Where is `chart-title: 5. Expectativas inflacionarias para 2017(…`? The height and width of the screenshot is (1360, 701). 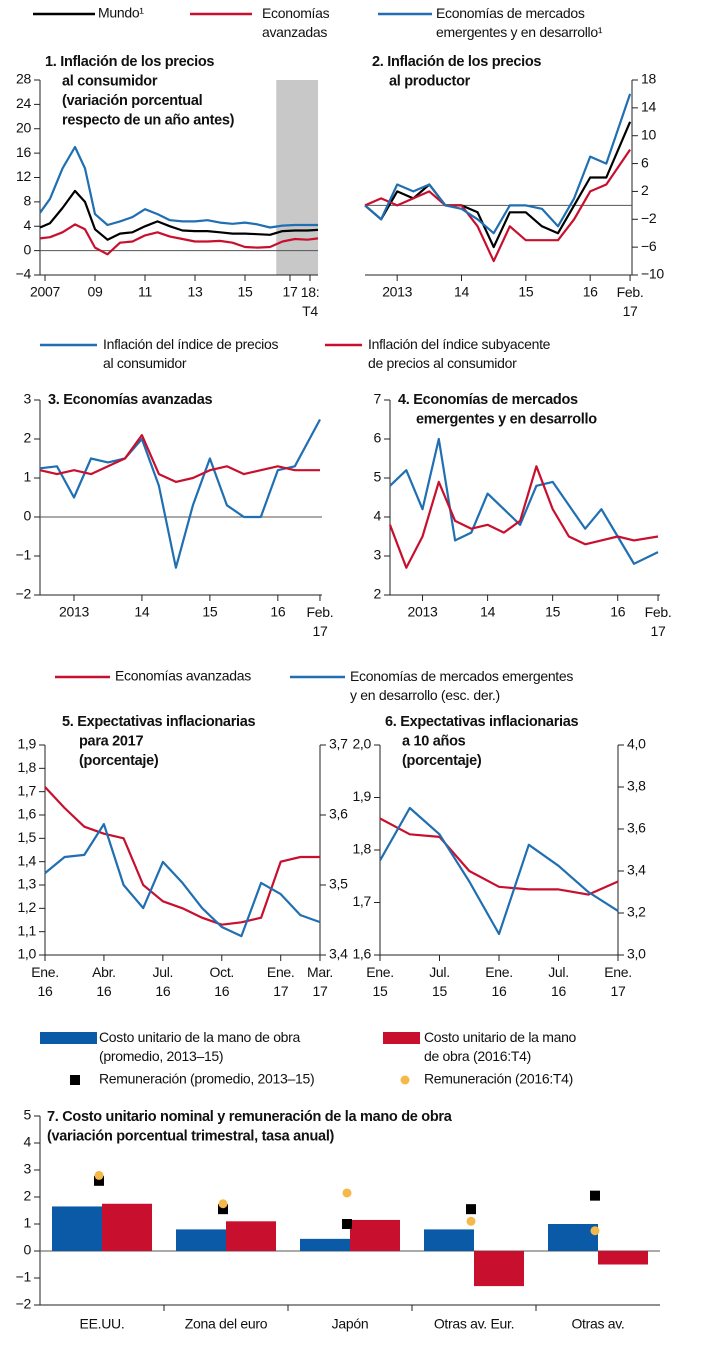 chart-title: 5. Expectativas inflacionarias para 2017(… is located at coordinates (159, 741).